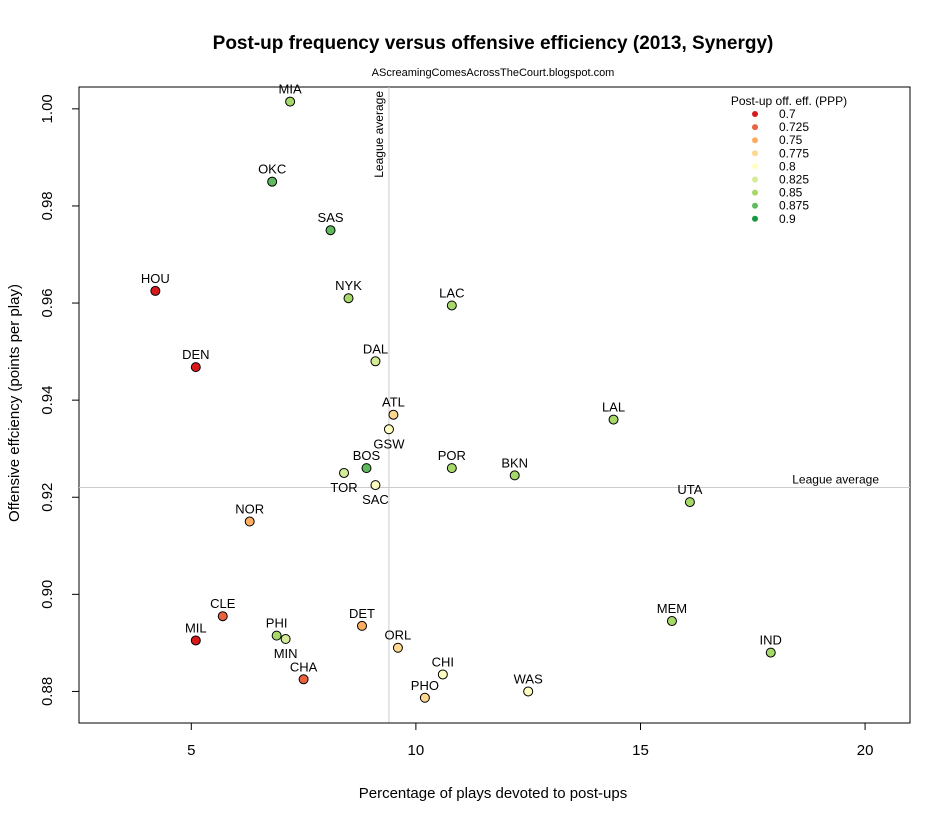  I want to click on data-point-cle: CLE, so click(223, 609).